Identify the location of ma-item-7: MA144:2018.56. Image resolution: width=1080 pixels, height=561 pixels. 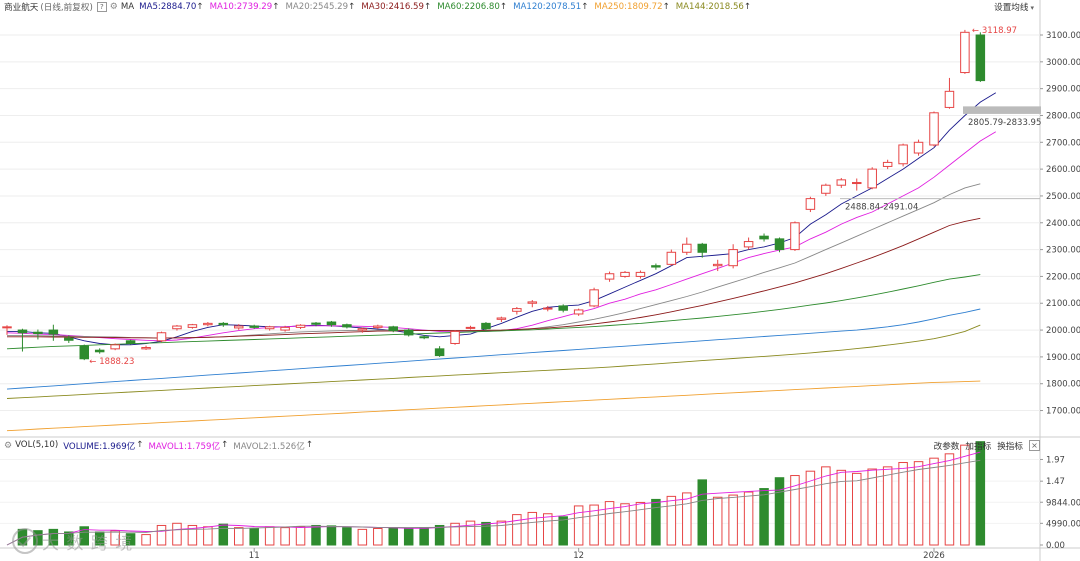
(709, 7).